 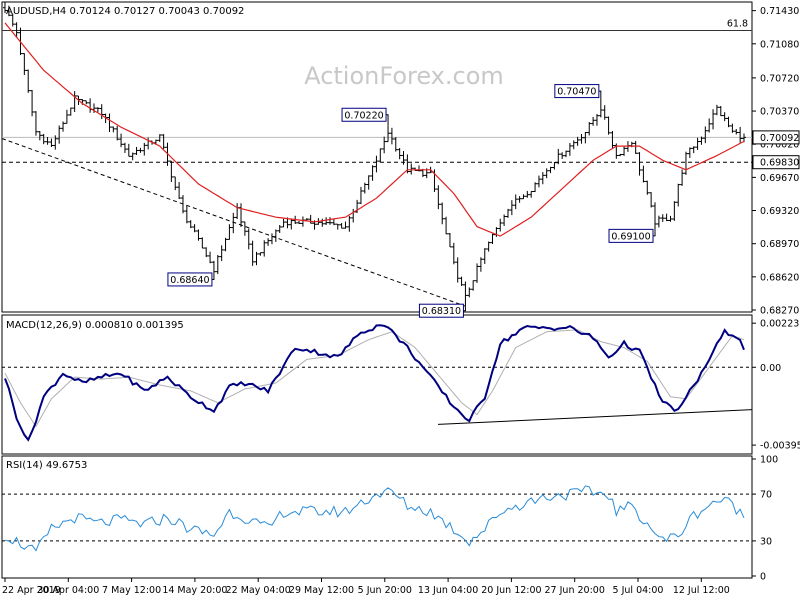 I want to click on rsi-tick-label: 0, so click(x=763, y=577).